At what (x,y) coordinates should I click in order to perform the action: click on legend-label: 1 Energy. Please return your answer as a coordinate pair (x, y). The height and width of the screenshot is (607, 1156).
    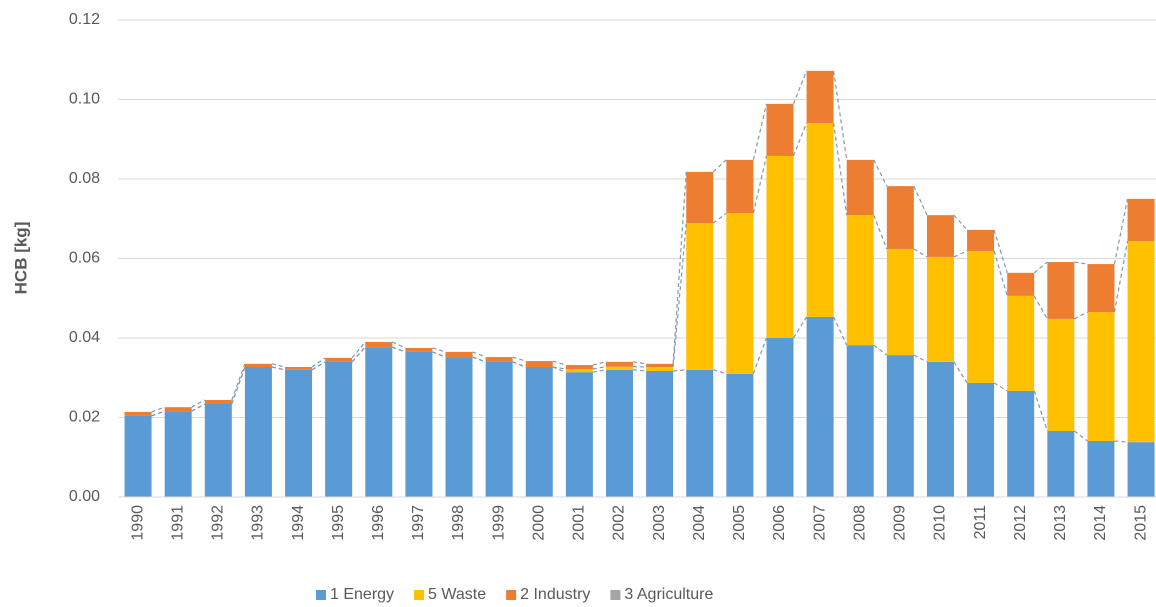
    Looking at the image, I should click on (362, 594).